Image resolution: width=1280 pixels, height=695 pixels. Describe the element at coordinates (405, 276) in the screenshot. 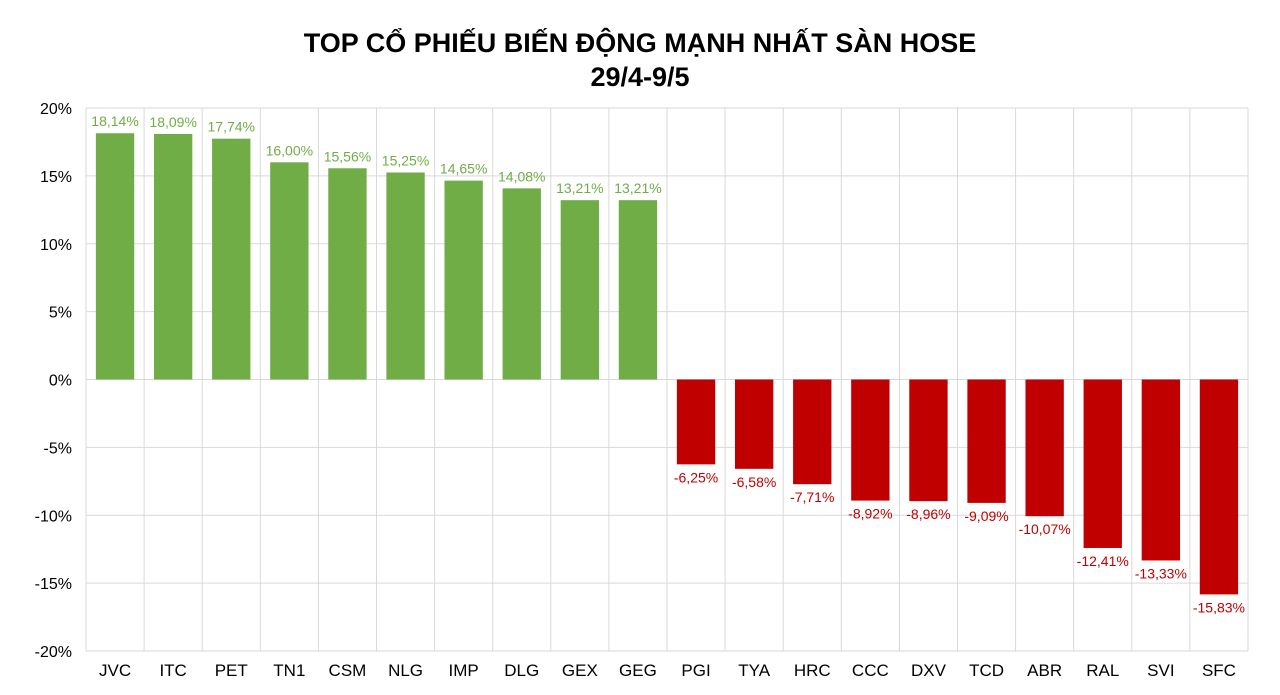

I see `bar-nlg` at that location.